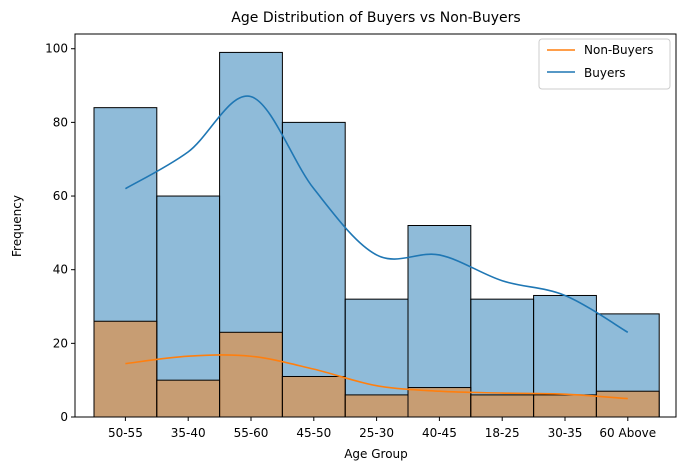 This screenshot has height=474, width=695. What do you see at coordinates (125, 433) in the screenshot?
I see `x-tick-label-50-55: 50-55` at bounding box center [125, 433].